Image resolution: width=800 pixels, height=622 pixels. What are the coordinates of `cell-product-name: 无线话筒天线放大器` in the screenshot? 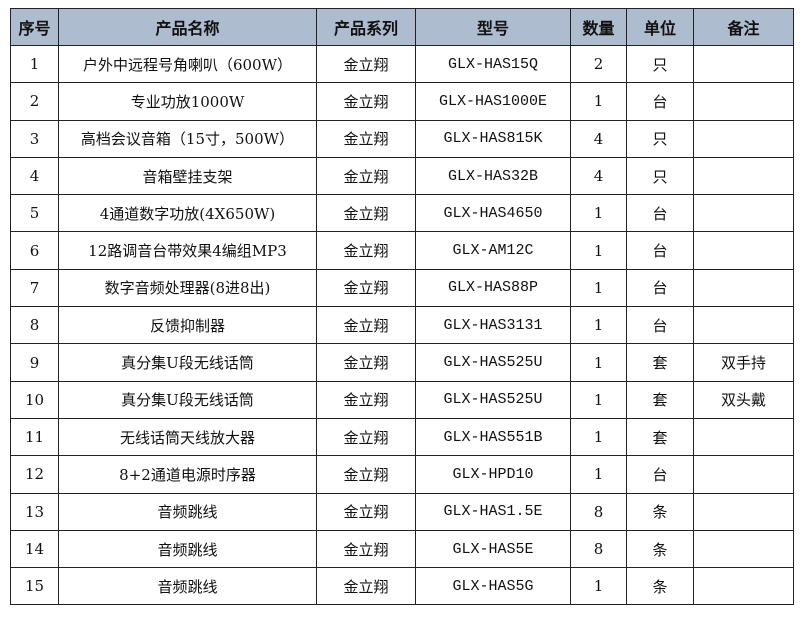 It's located at (187, 437).